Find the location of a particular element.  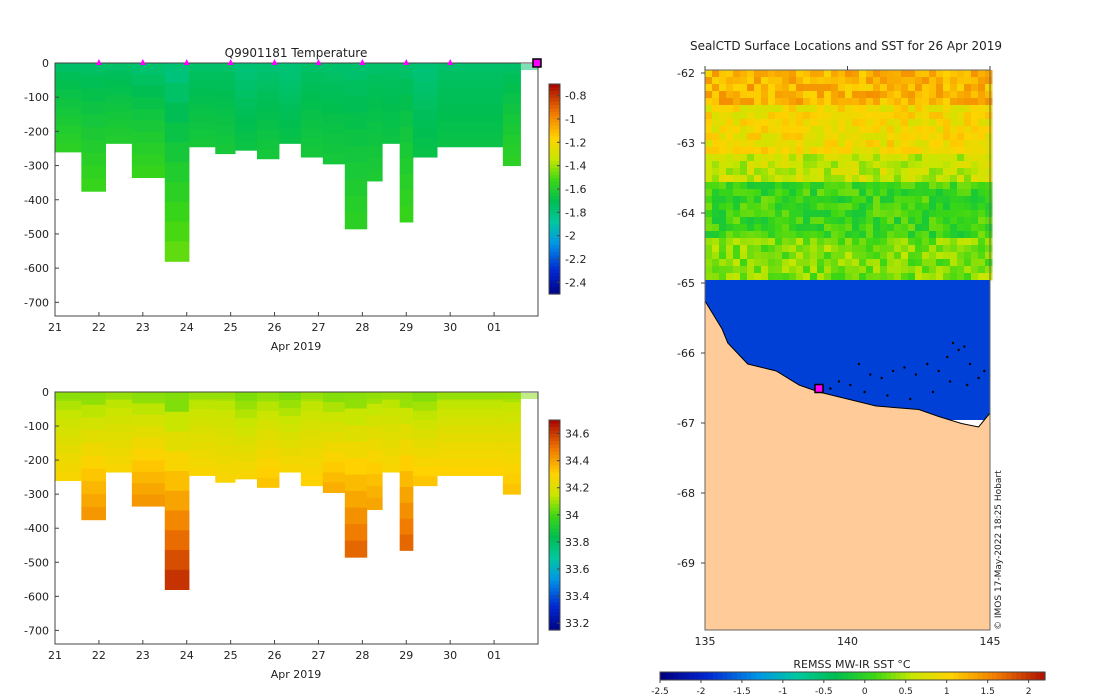

sst-colorbar-tick-label: 1.5 is located at coordinates (987, 692).